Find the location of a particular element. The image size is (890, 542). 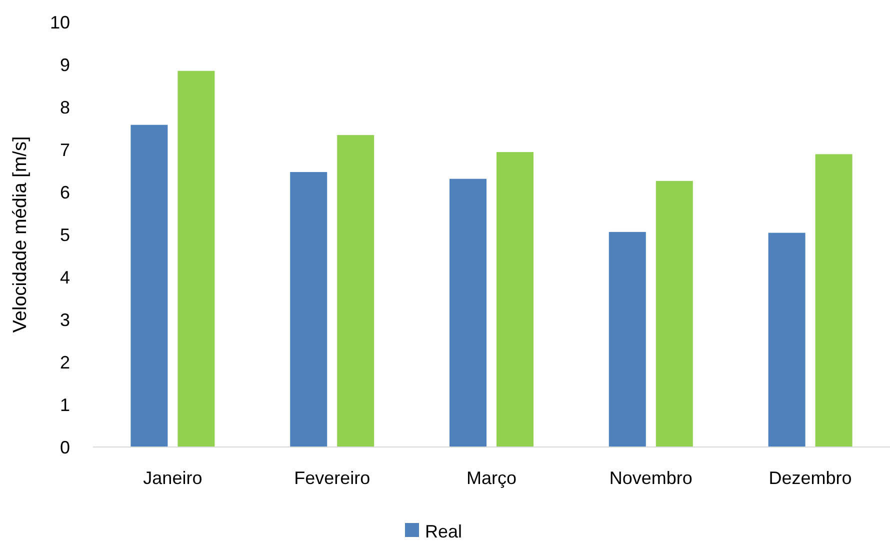

x-tick-label: Novembro is located at coordinates (650, 478).